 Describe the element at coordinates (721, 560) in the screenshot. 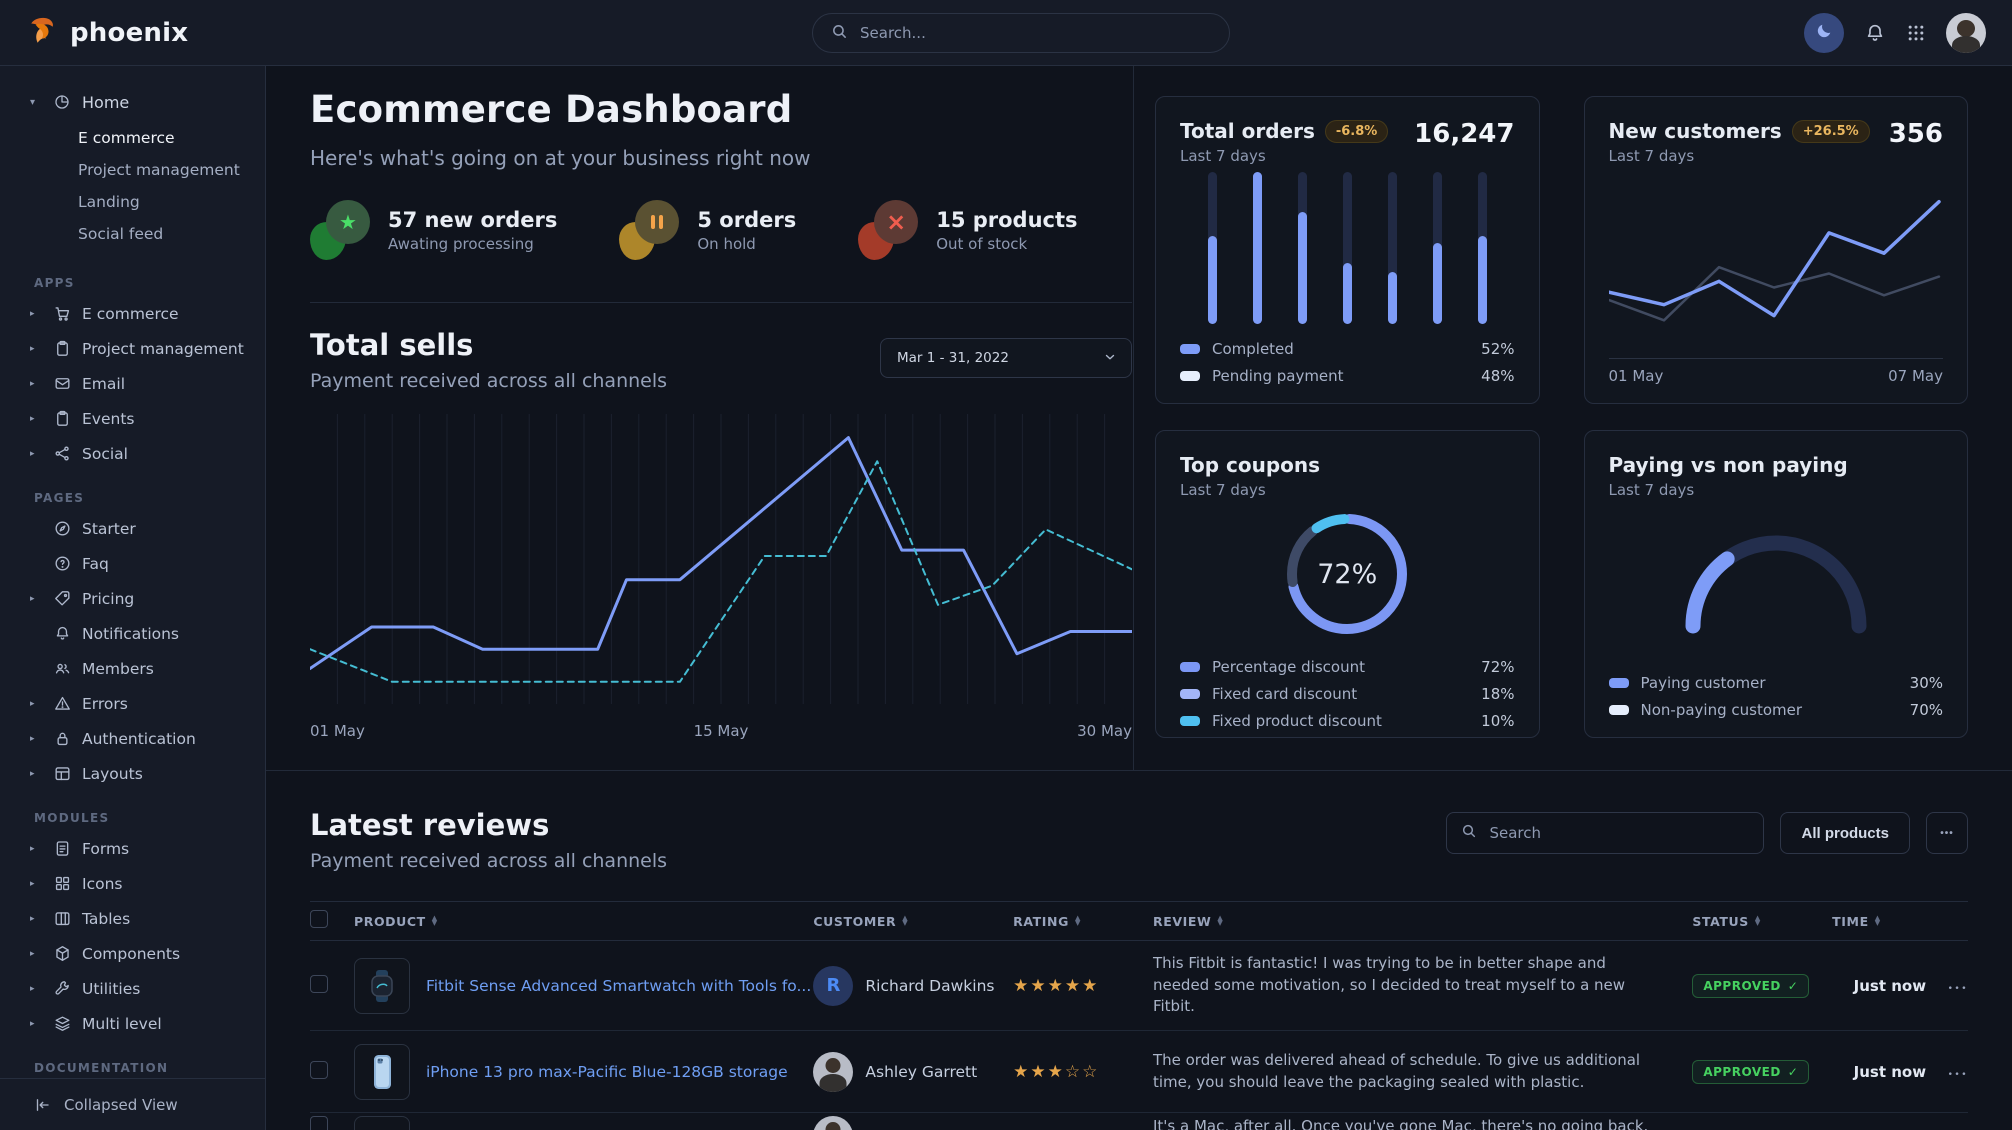

I see `total-sells-chart` at that location.